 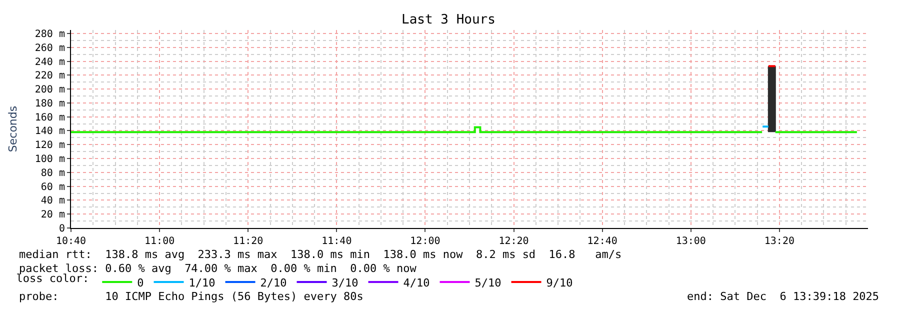 I want to click on y-tick-label: 20 m, so click(x=52, y=215).